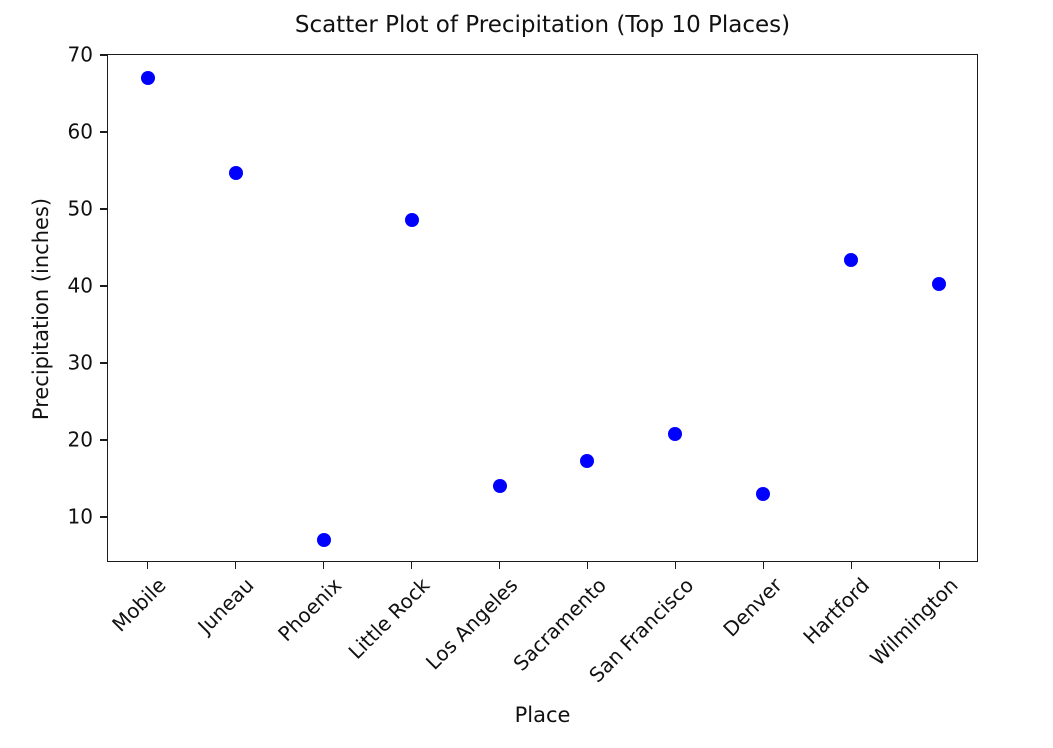 This screenshot has width=1053, height=748. I want to click on x-tick-label: Los Angeles, so click(472, 624).